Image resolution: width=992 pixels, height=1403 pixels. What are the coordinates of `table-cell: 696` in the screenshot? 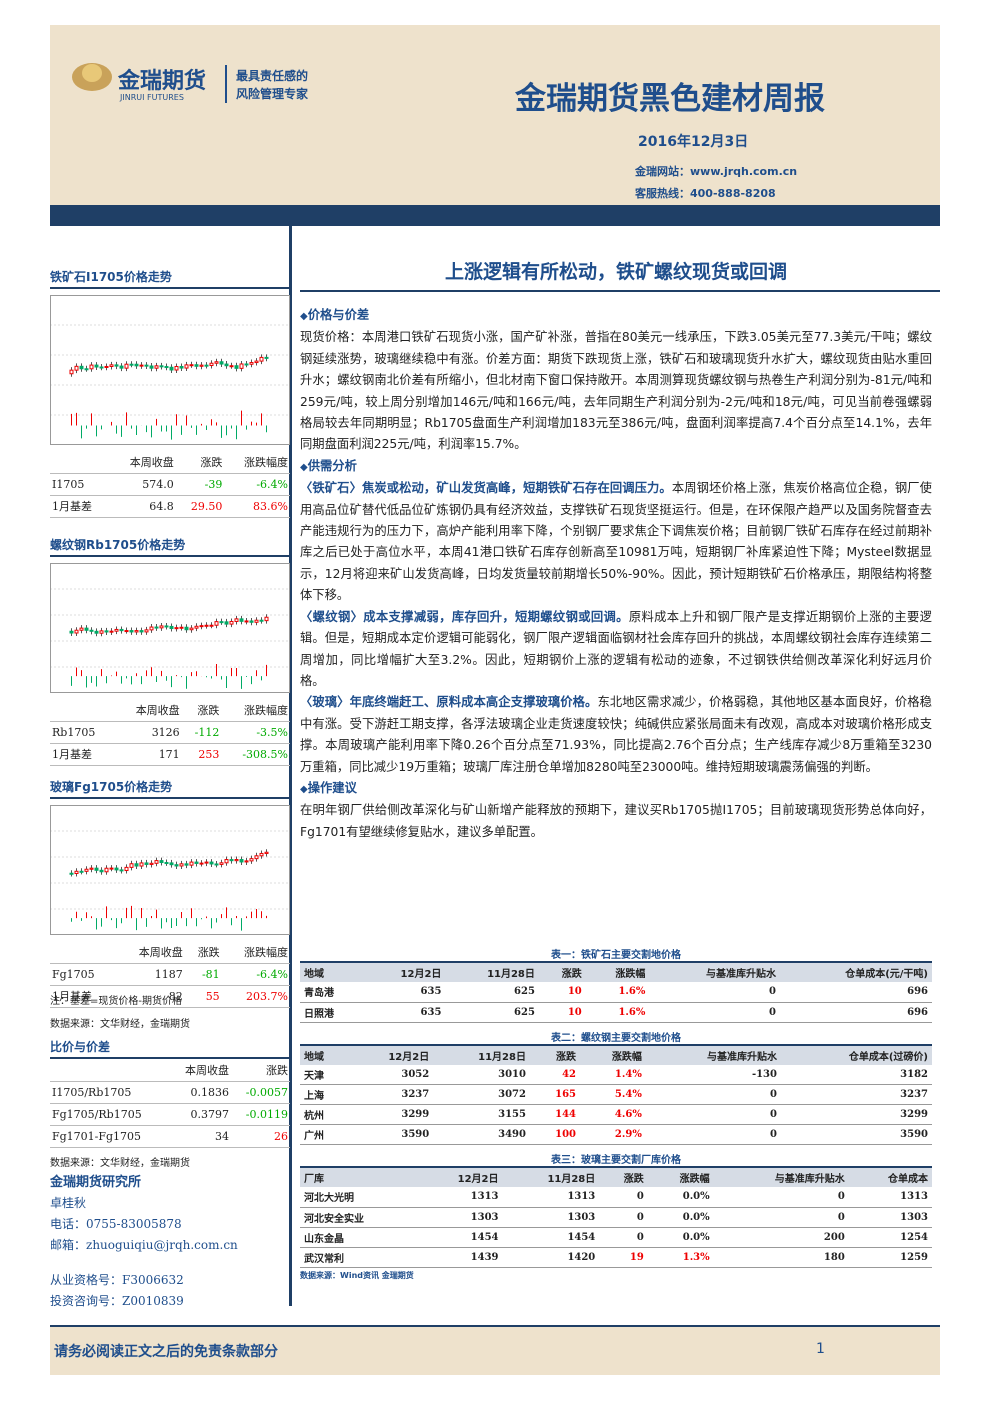 It's located at (855, 1012).